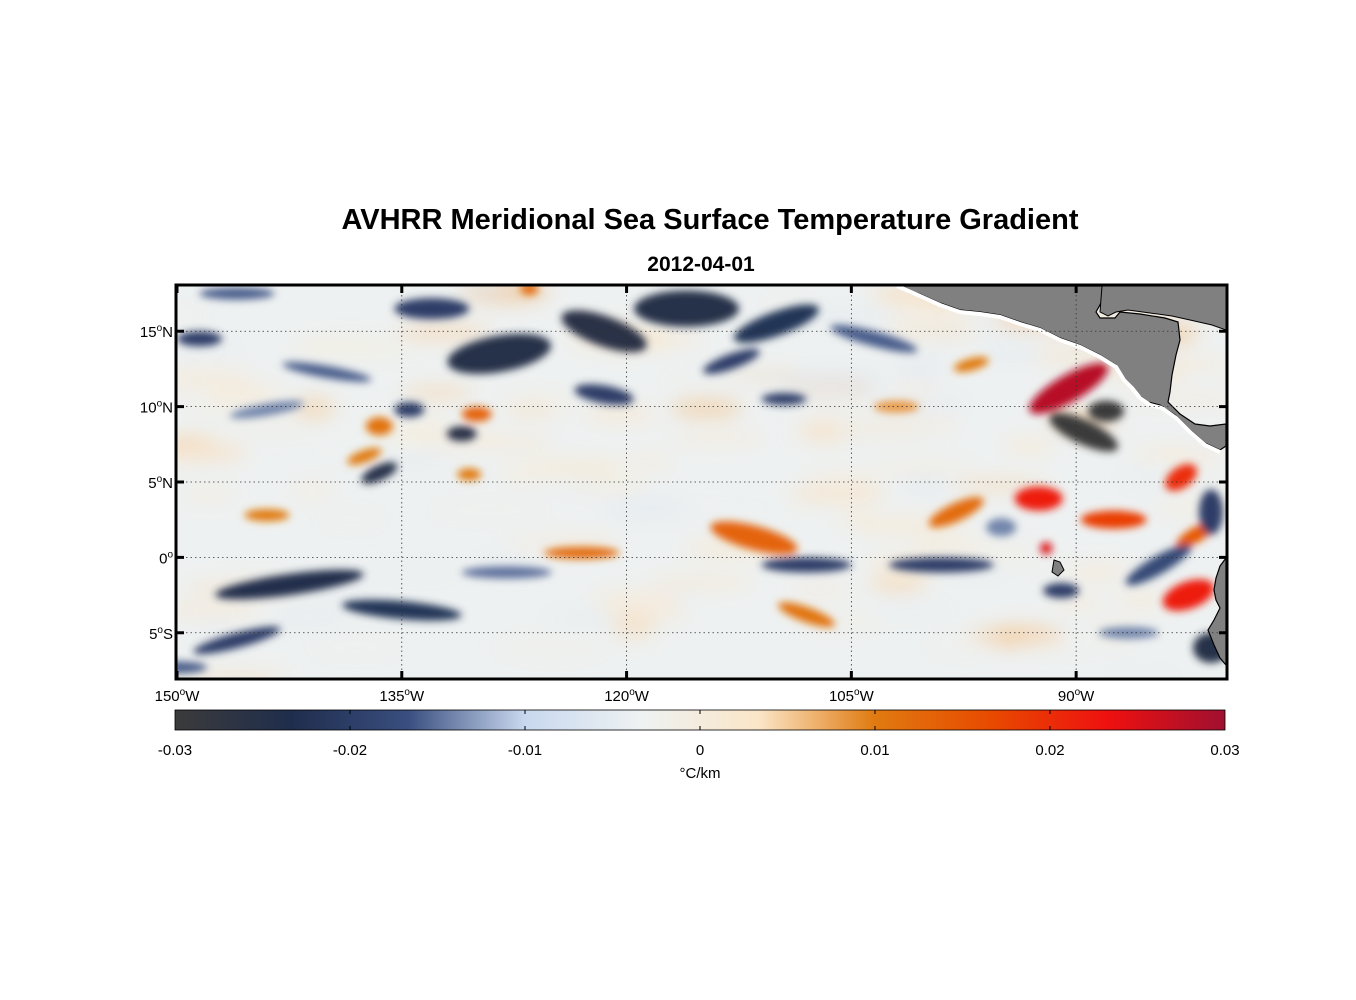  What do you see at coordinates (178, 696) in the screenshot?
I see `lon-tick-label: 150oW` at bounding box center [178, 696].